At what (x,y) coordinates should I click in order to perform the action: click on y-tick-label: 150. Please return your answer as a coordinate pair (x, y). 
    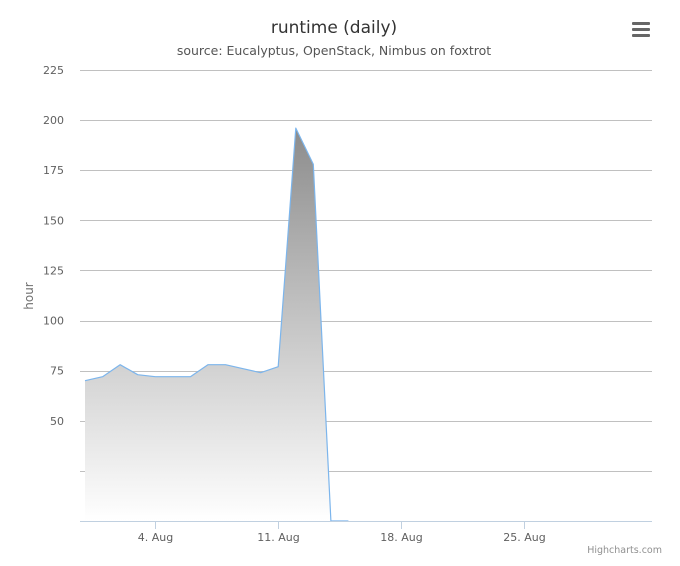
    Looking at the image, I should click on (53, 220).